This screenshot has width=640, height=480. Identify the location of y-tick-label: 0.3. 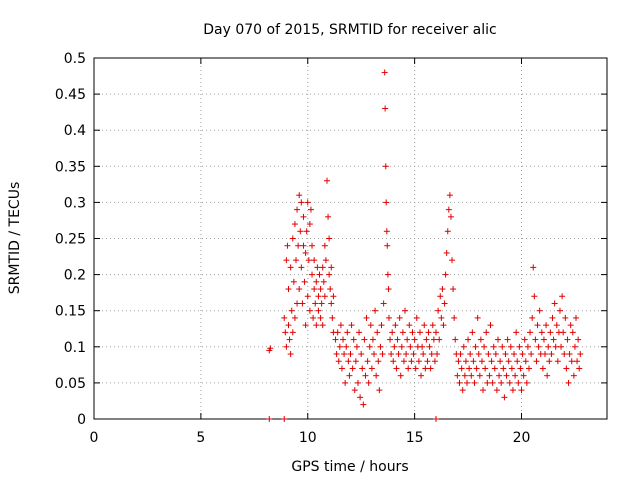
(75, 203).